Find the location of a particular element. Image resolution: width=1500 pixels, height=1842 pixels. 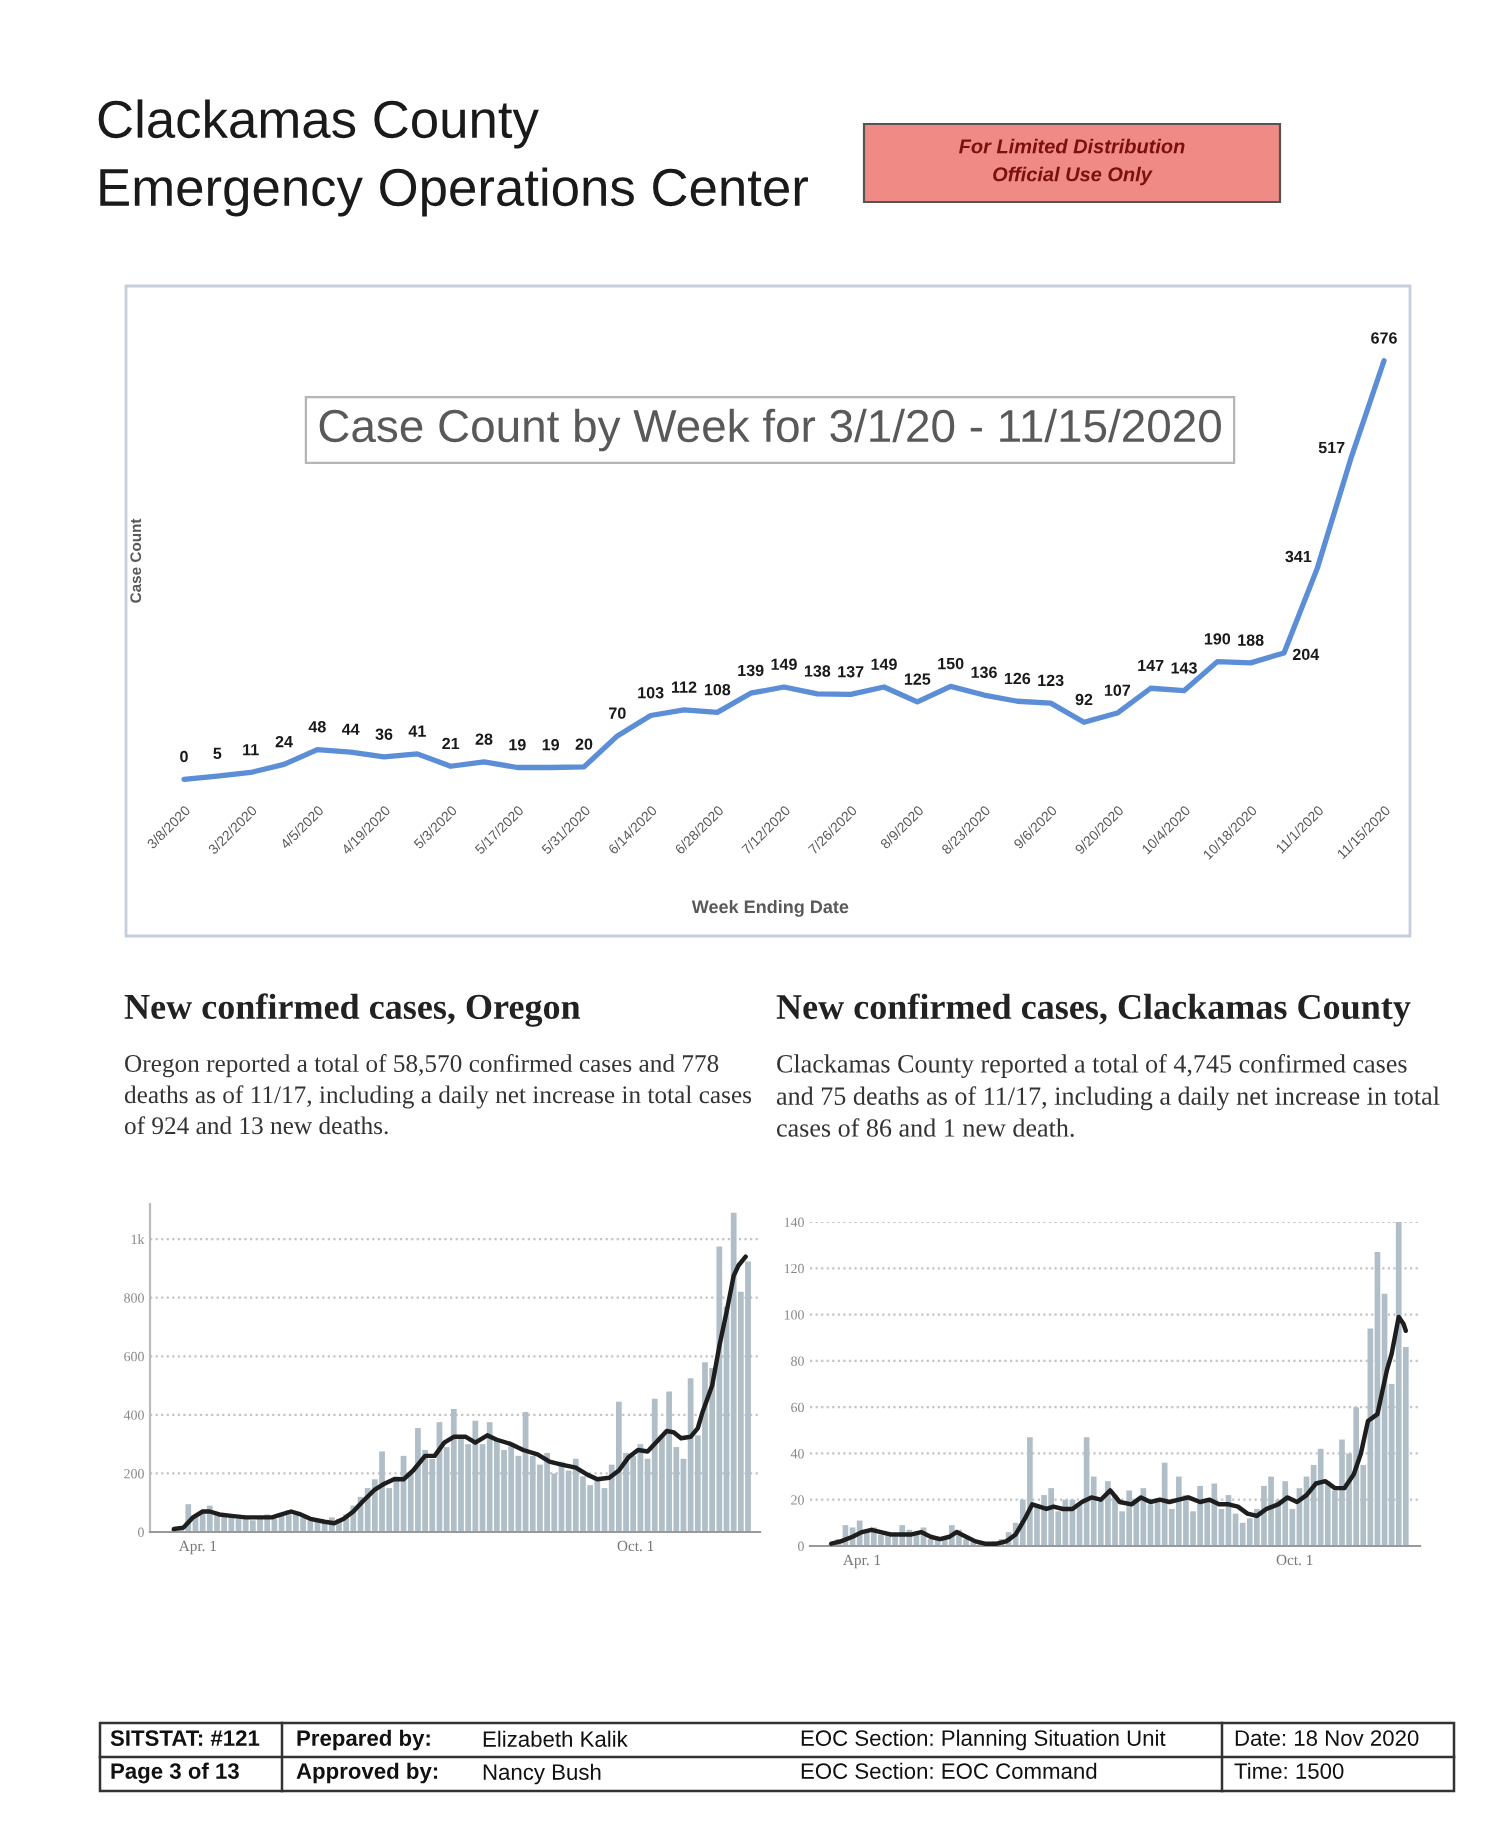

data-label: 92 is located at coordinates (1084, 699).